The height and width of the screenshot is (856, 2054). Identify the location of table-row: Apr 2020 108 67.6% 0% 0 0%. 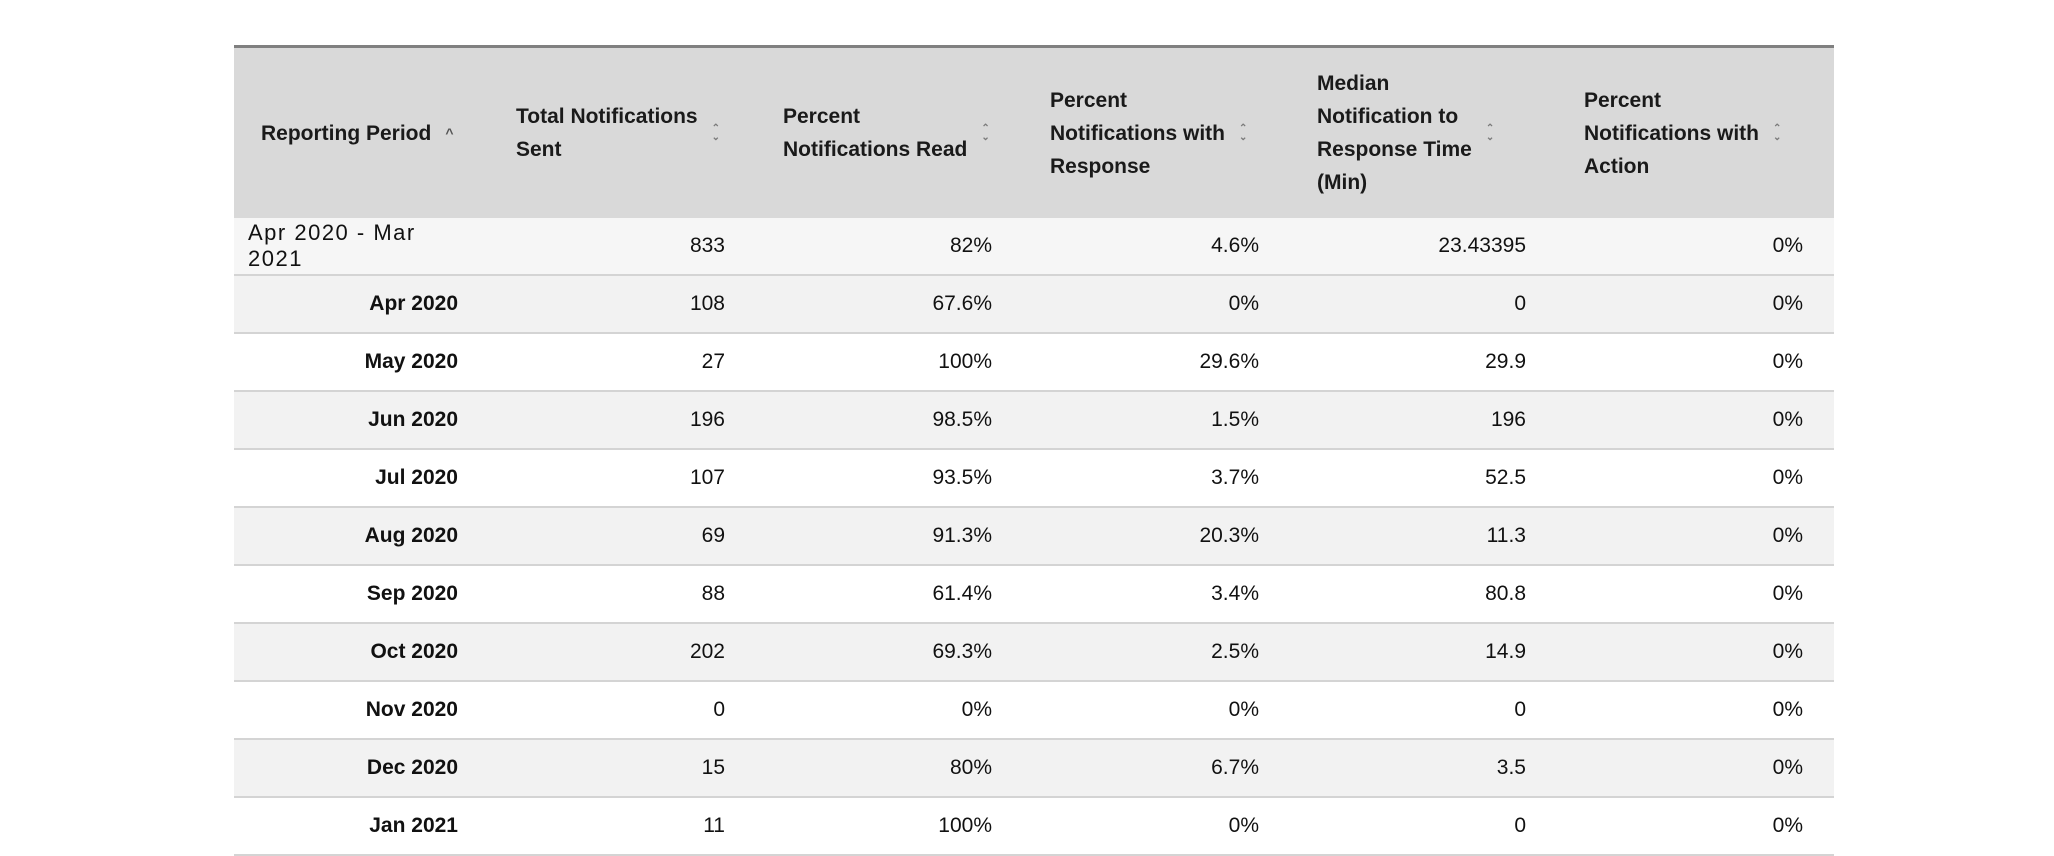
(1034, 304).